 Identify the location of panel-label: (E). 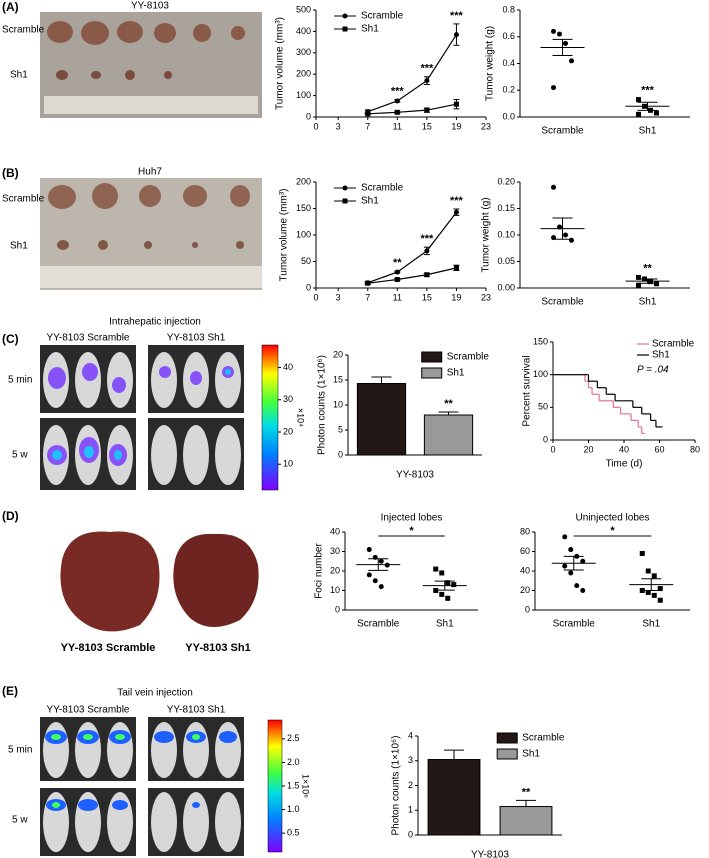
(10, 691).